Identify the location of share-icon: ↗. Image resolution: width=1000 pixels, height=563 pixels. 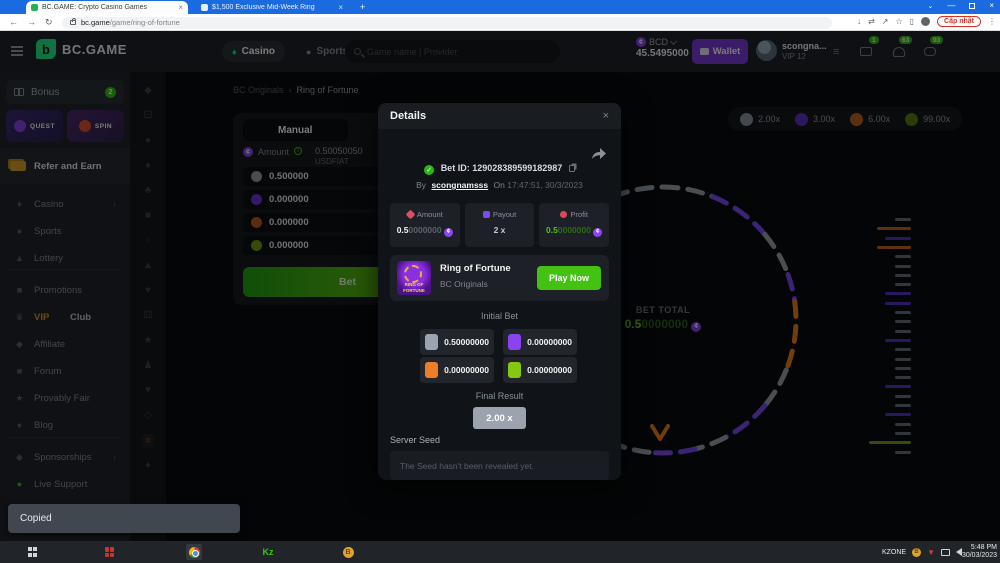
(885, 21).